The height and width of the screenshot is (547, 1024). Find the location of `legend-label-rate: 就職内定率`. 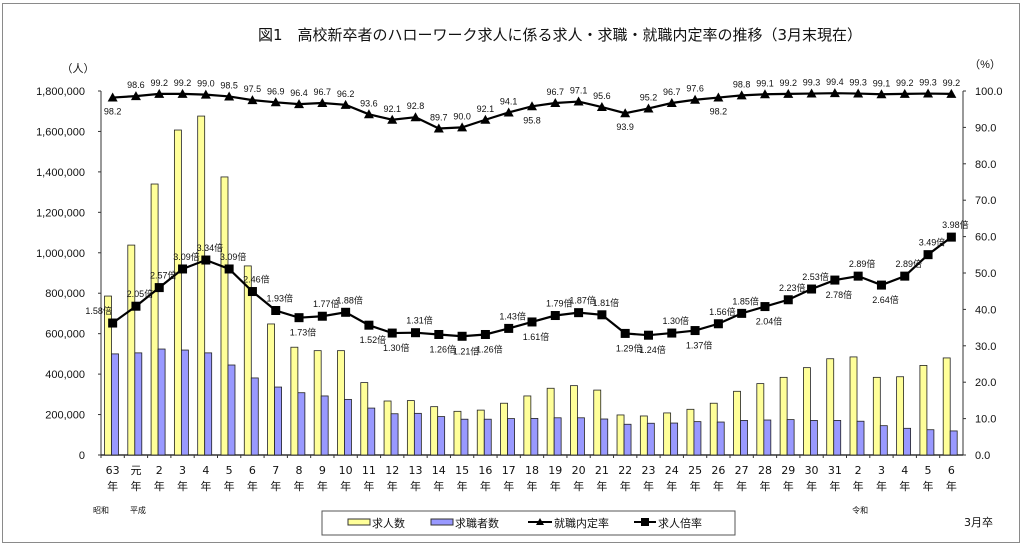

legend-label-rate: 就職内定率 is located at coordinates (581, 523).